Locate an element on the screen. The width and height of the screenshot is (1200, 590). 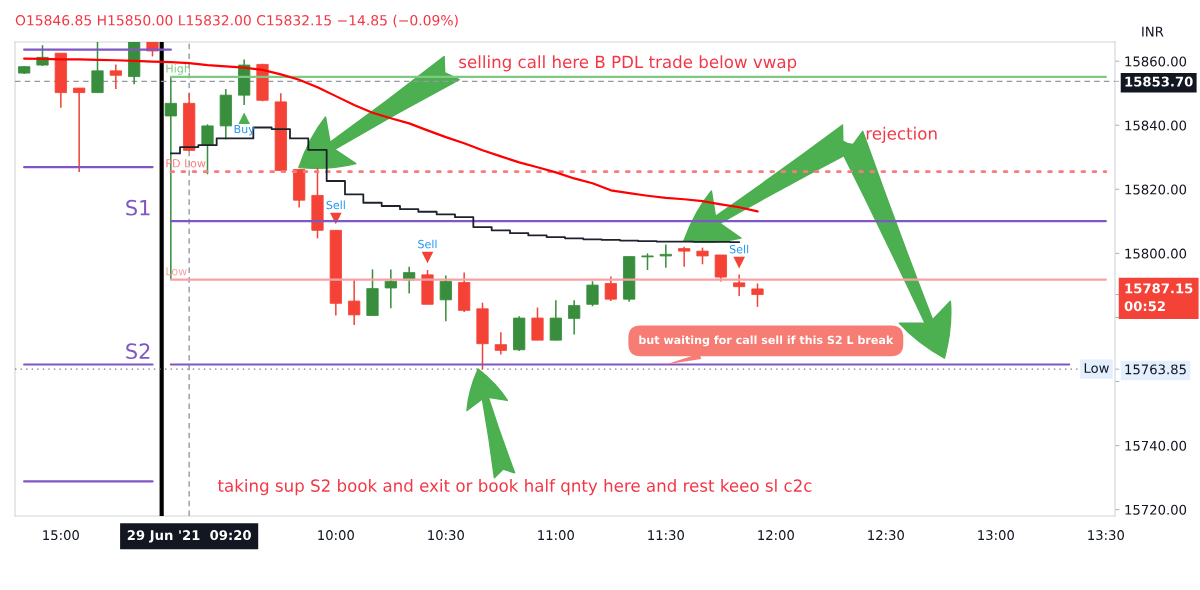
x-tick-label: 10:30 is located at coordinates (446, 535).